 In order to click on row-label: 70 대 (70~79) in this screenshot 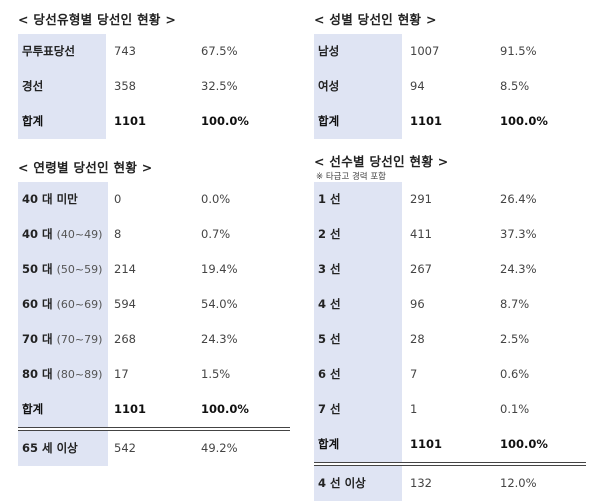, I will do `click(63, 339)`.